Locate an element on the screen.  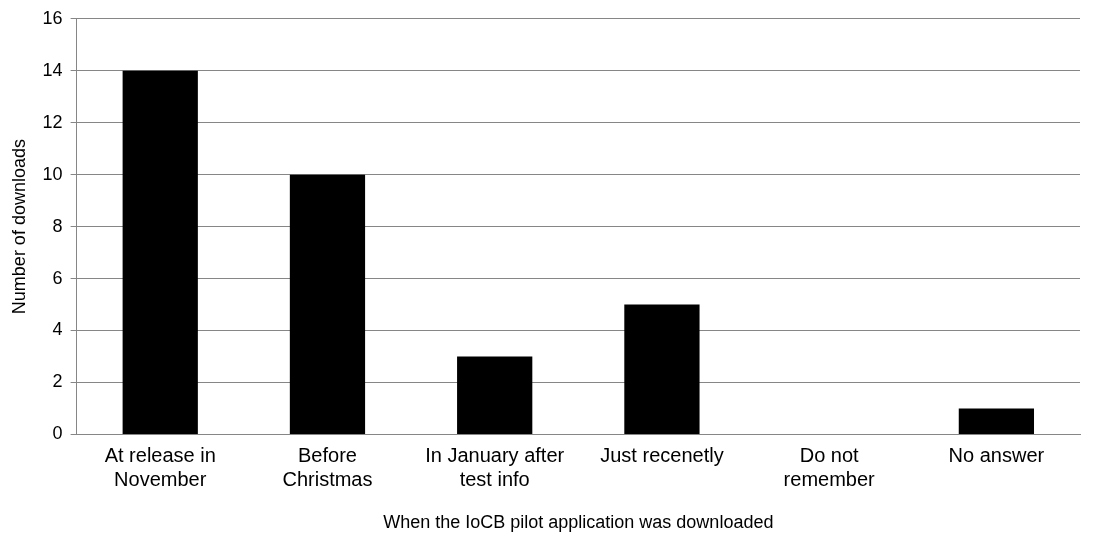
x-tick-label: No answer is located at coordinates (996, 454).